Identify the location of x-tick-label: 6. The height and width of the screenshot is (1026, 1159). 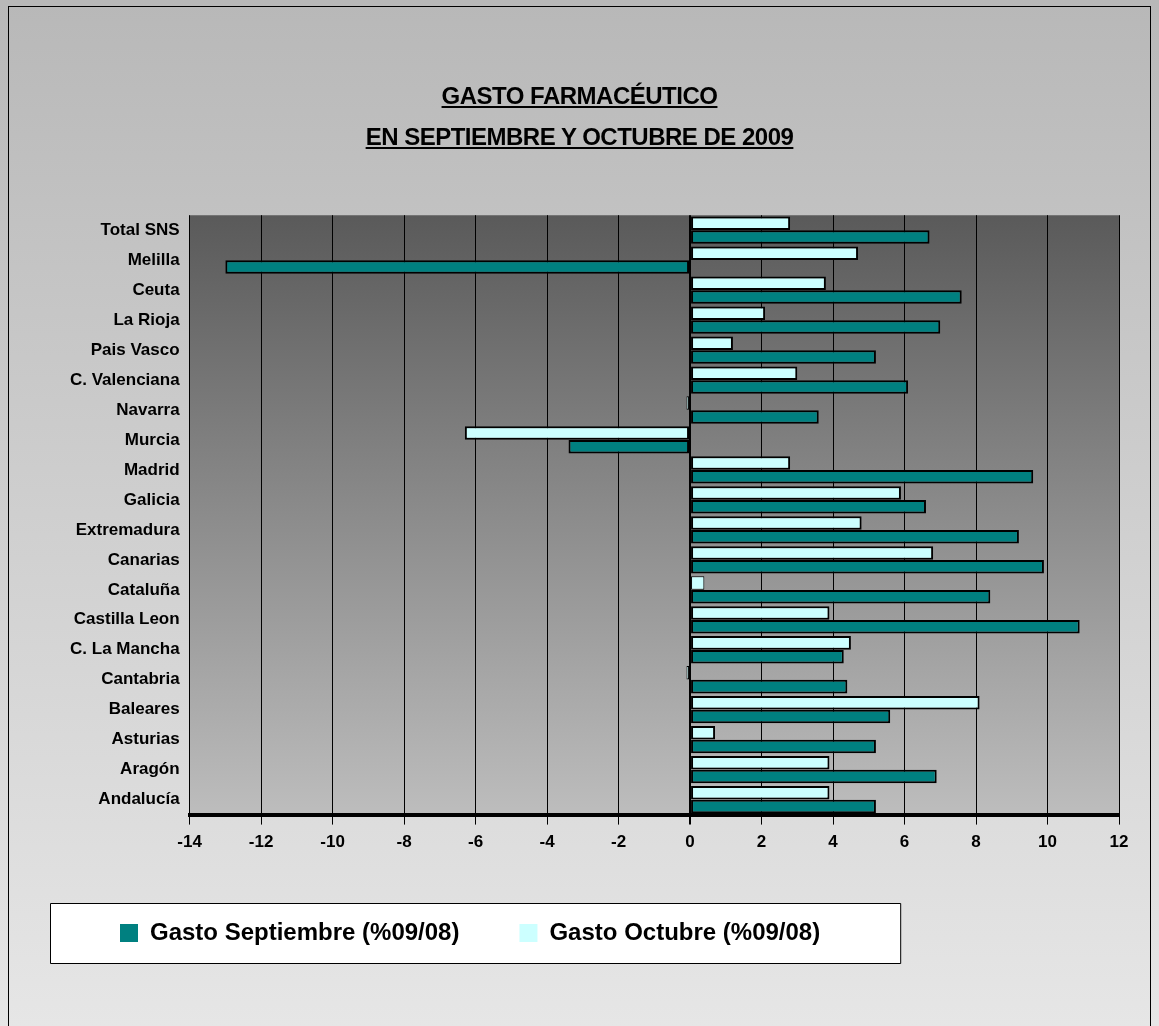
(904, 842).